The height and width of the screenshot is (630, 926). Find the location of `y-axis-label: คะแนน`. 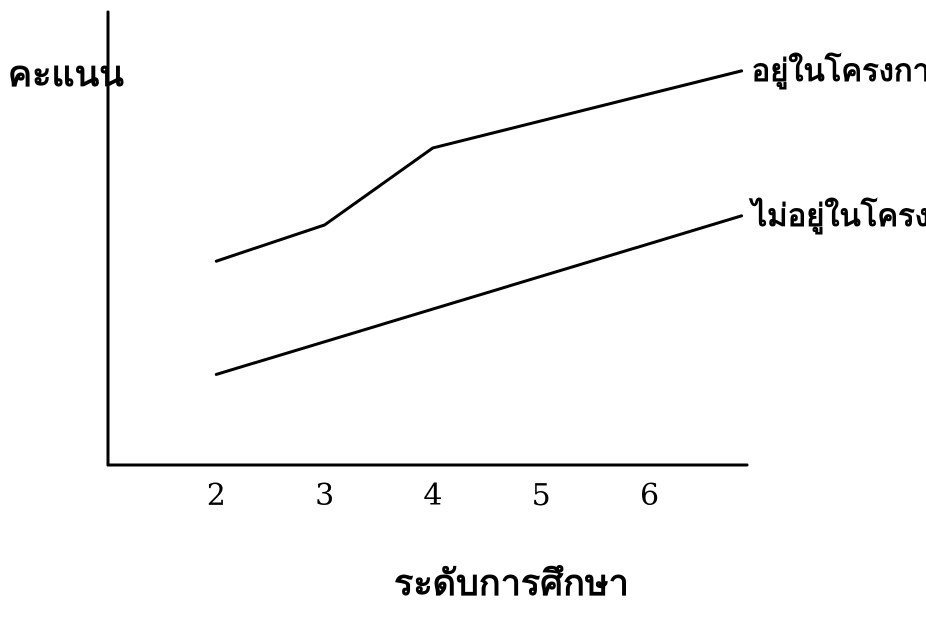

y-axis-label: คะแนน is located at coordinates (66, 74).